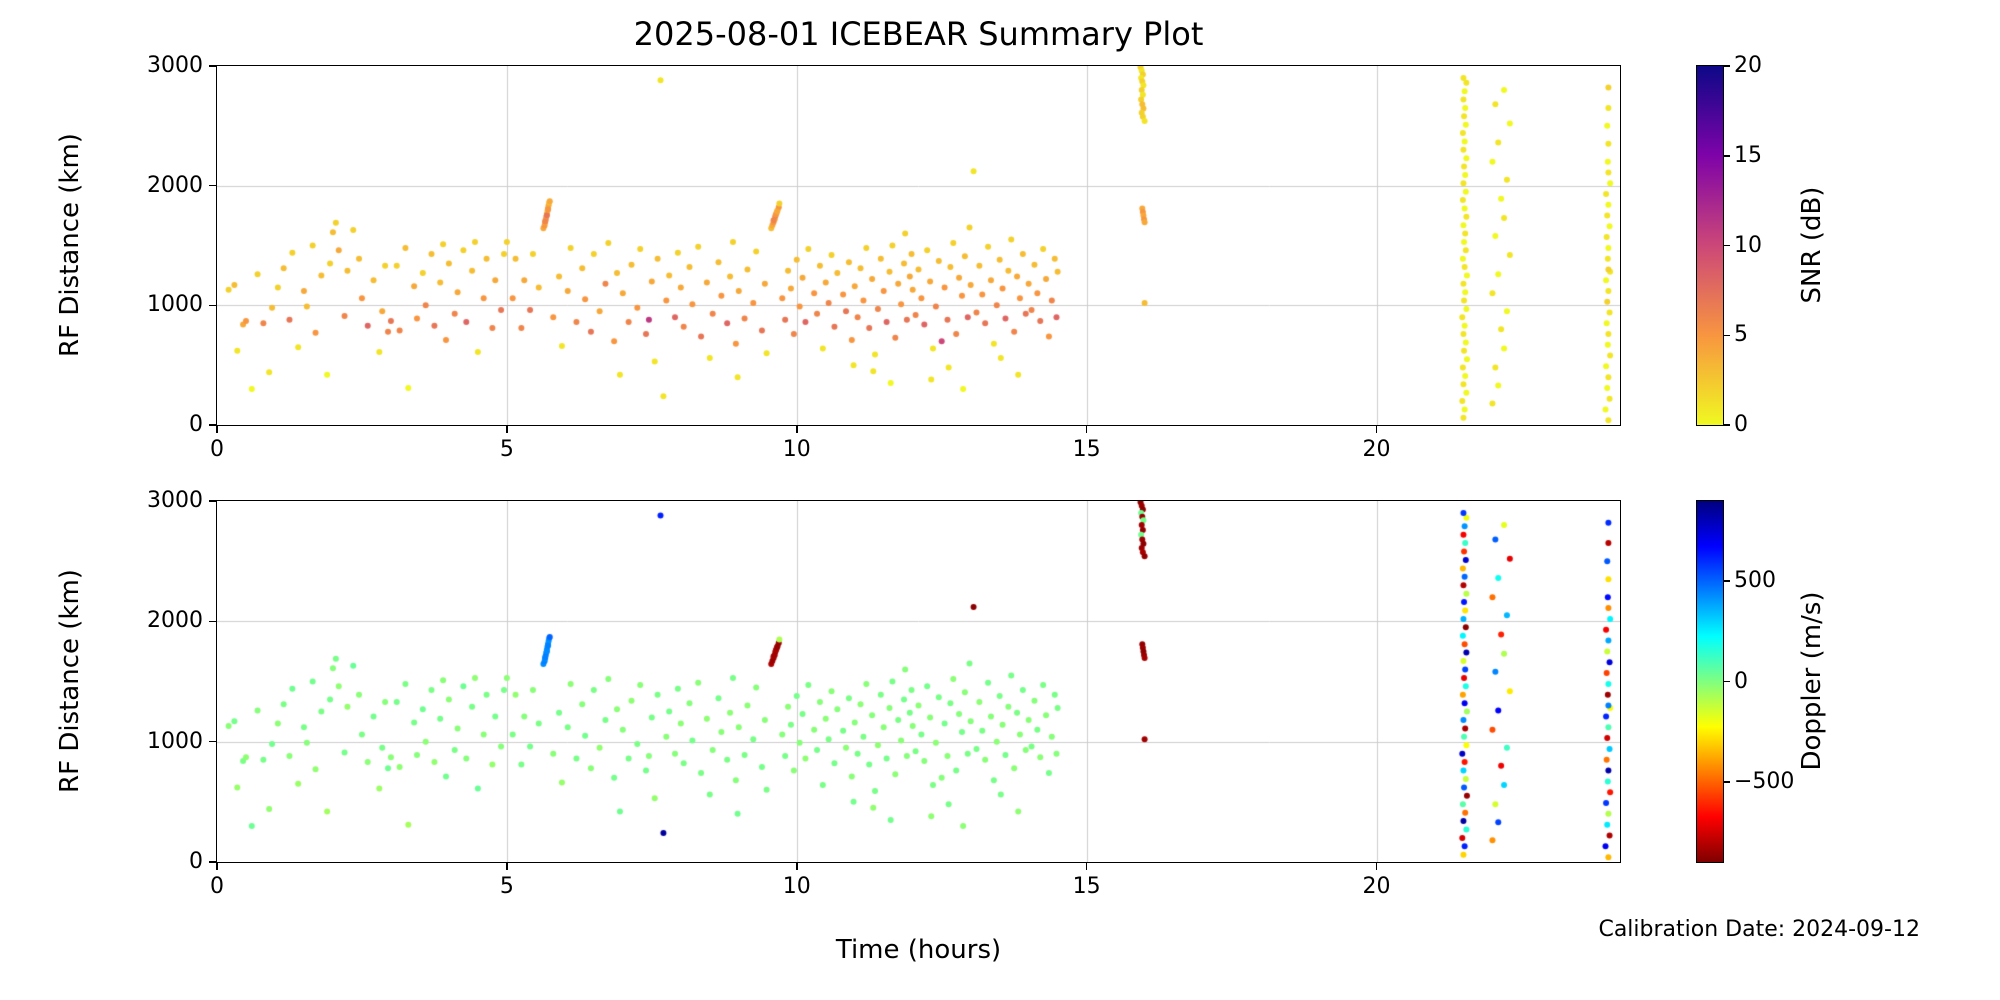 Image resolution: width=2000 pixels, height=1000 pixels. I want to click on colorbar-tick-label: 10, so click(1748, 245).